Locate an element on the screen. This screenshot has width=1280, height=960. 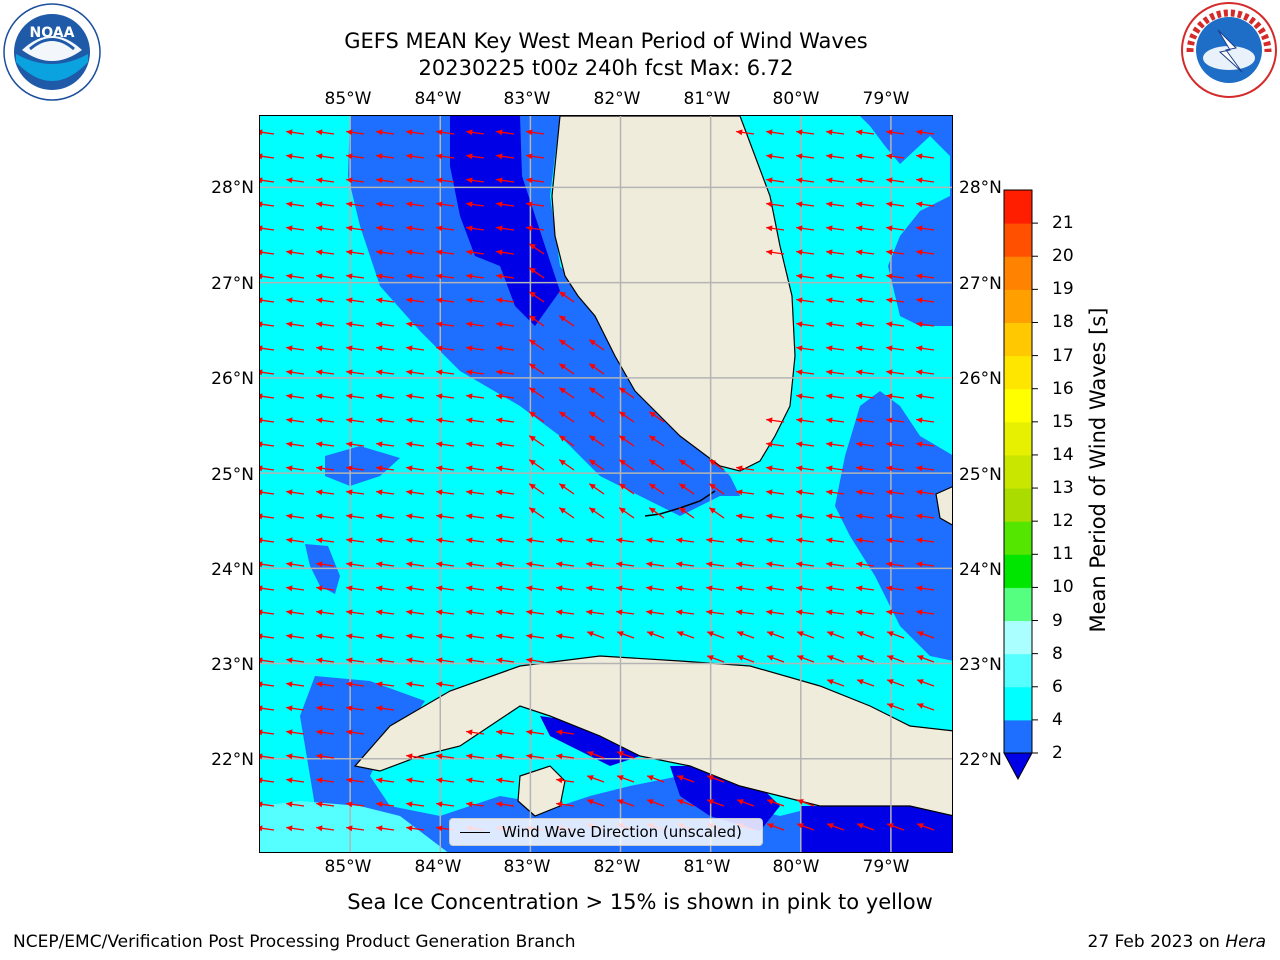
lon-label-bottom: 85°W is located at coordinates (348, 867).